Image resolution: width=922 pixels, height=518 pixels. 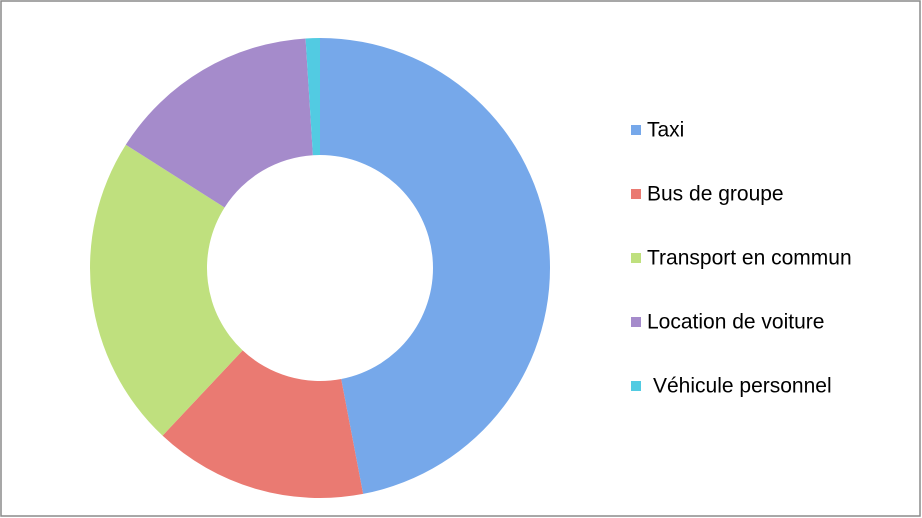 I want to click on legend-label: Bus de groupe, so click(x=715, y=194).